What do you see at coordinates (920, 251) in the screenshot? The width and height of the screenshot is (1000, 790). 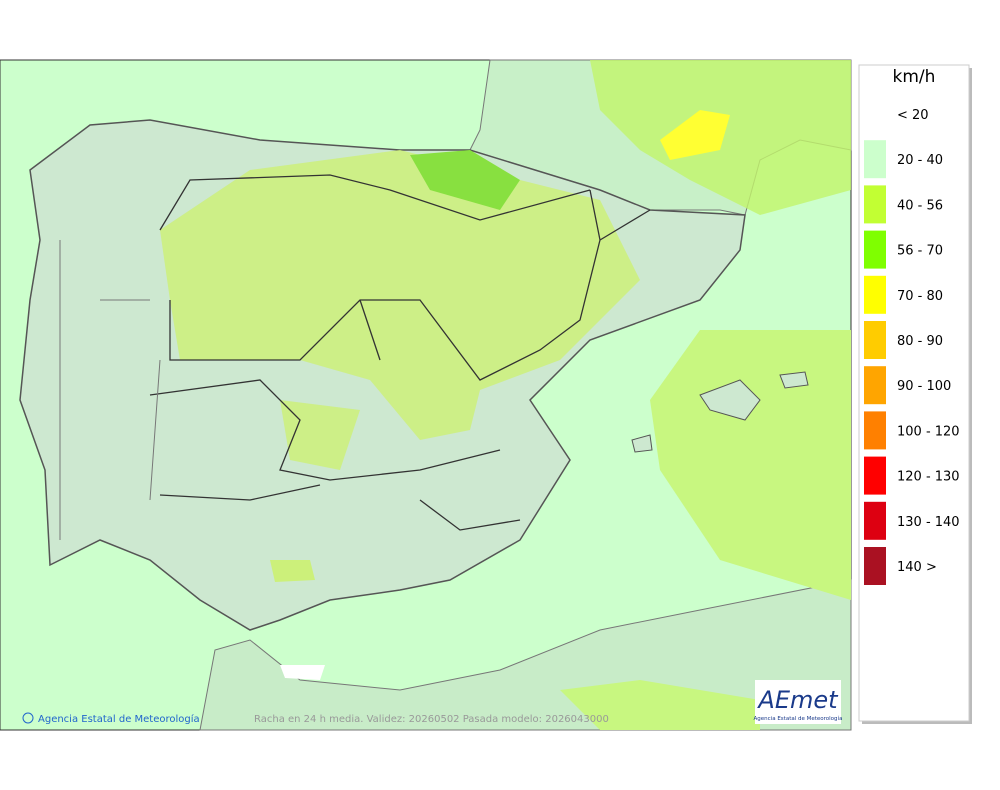 I see `legend-label: 56 - 70` at bounding box center [920, 251].